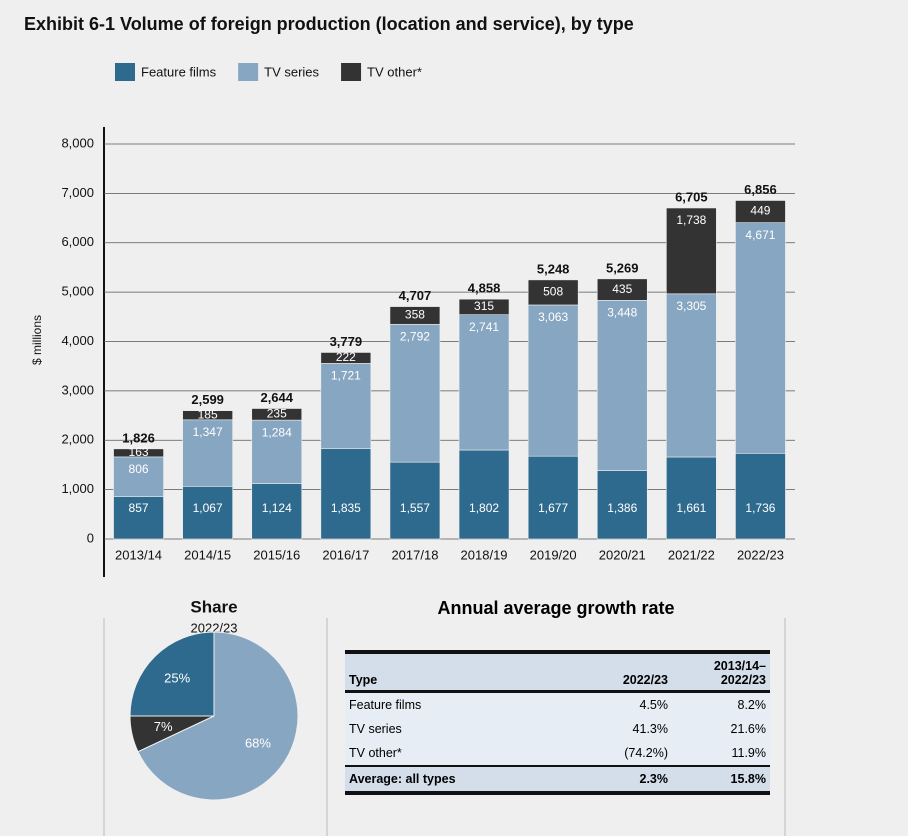 This screenshot has height=836, width=908. What do you see at coordinates (345, 554) in the screenshot?
I see `x-tick-label: 2016/17` at bounding box center [345, 554].